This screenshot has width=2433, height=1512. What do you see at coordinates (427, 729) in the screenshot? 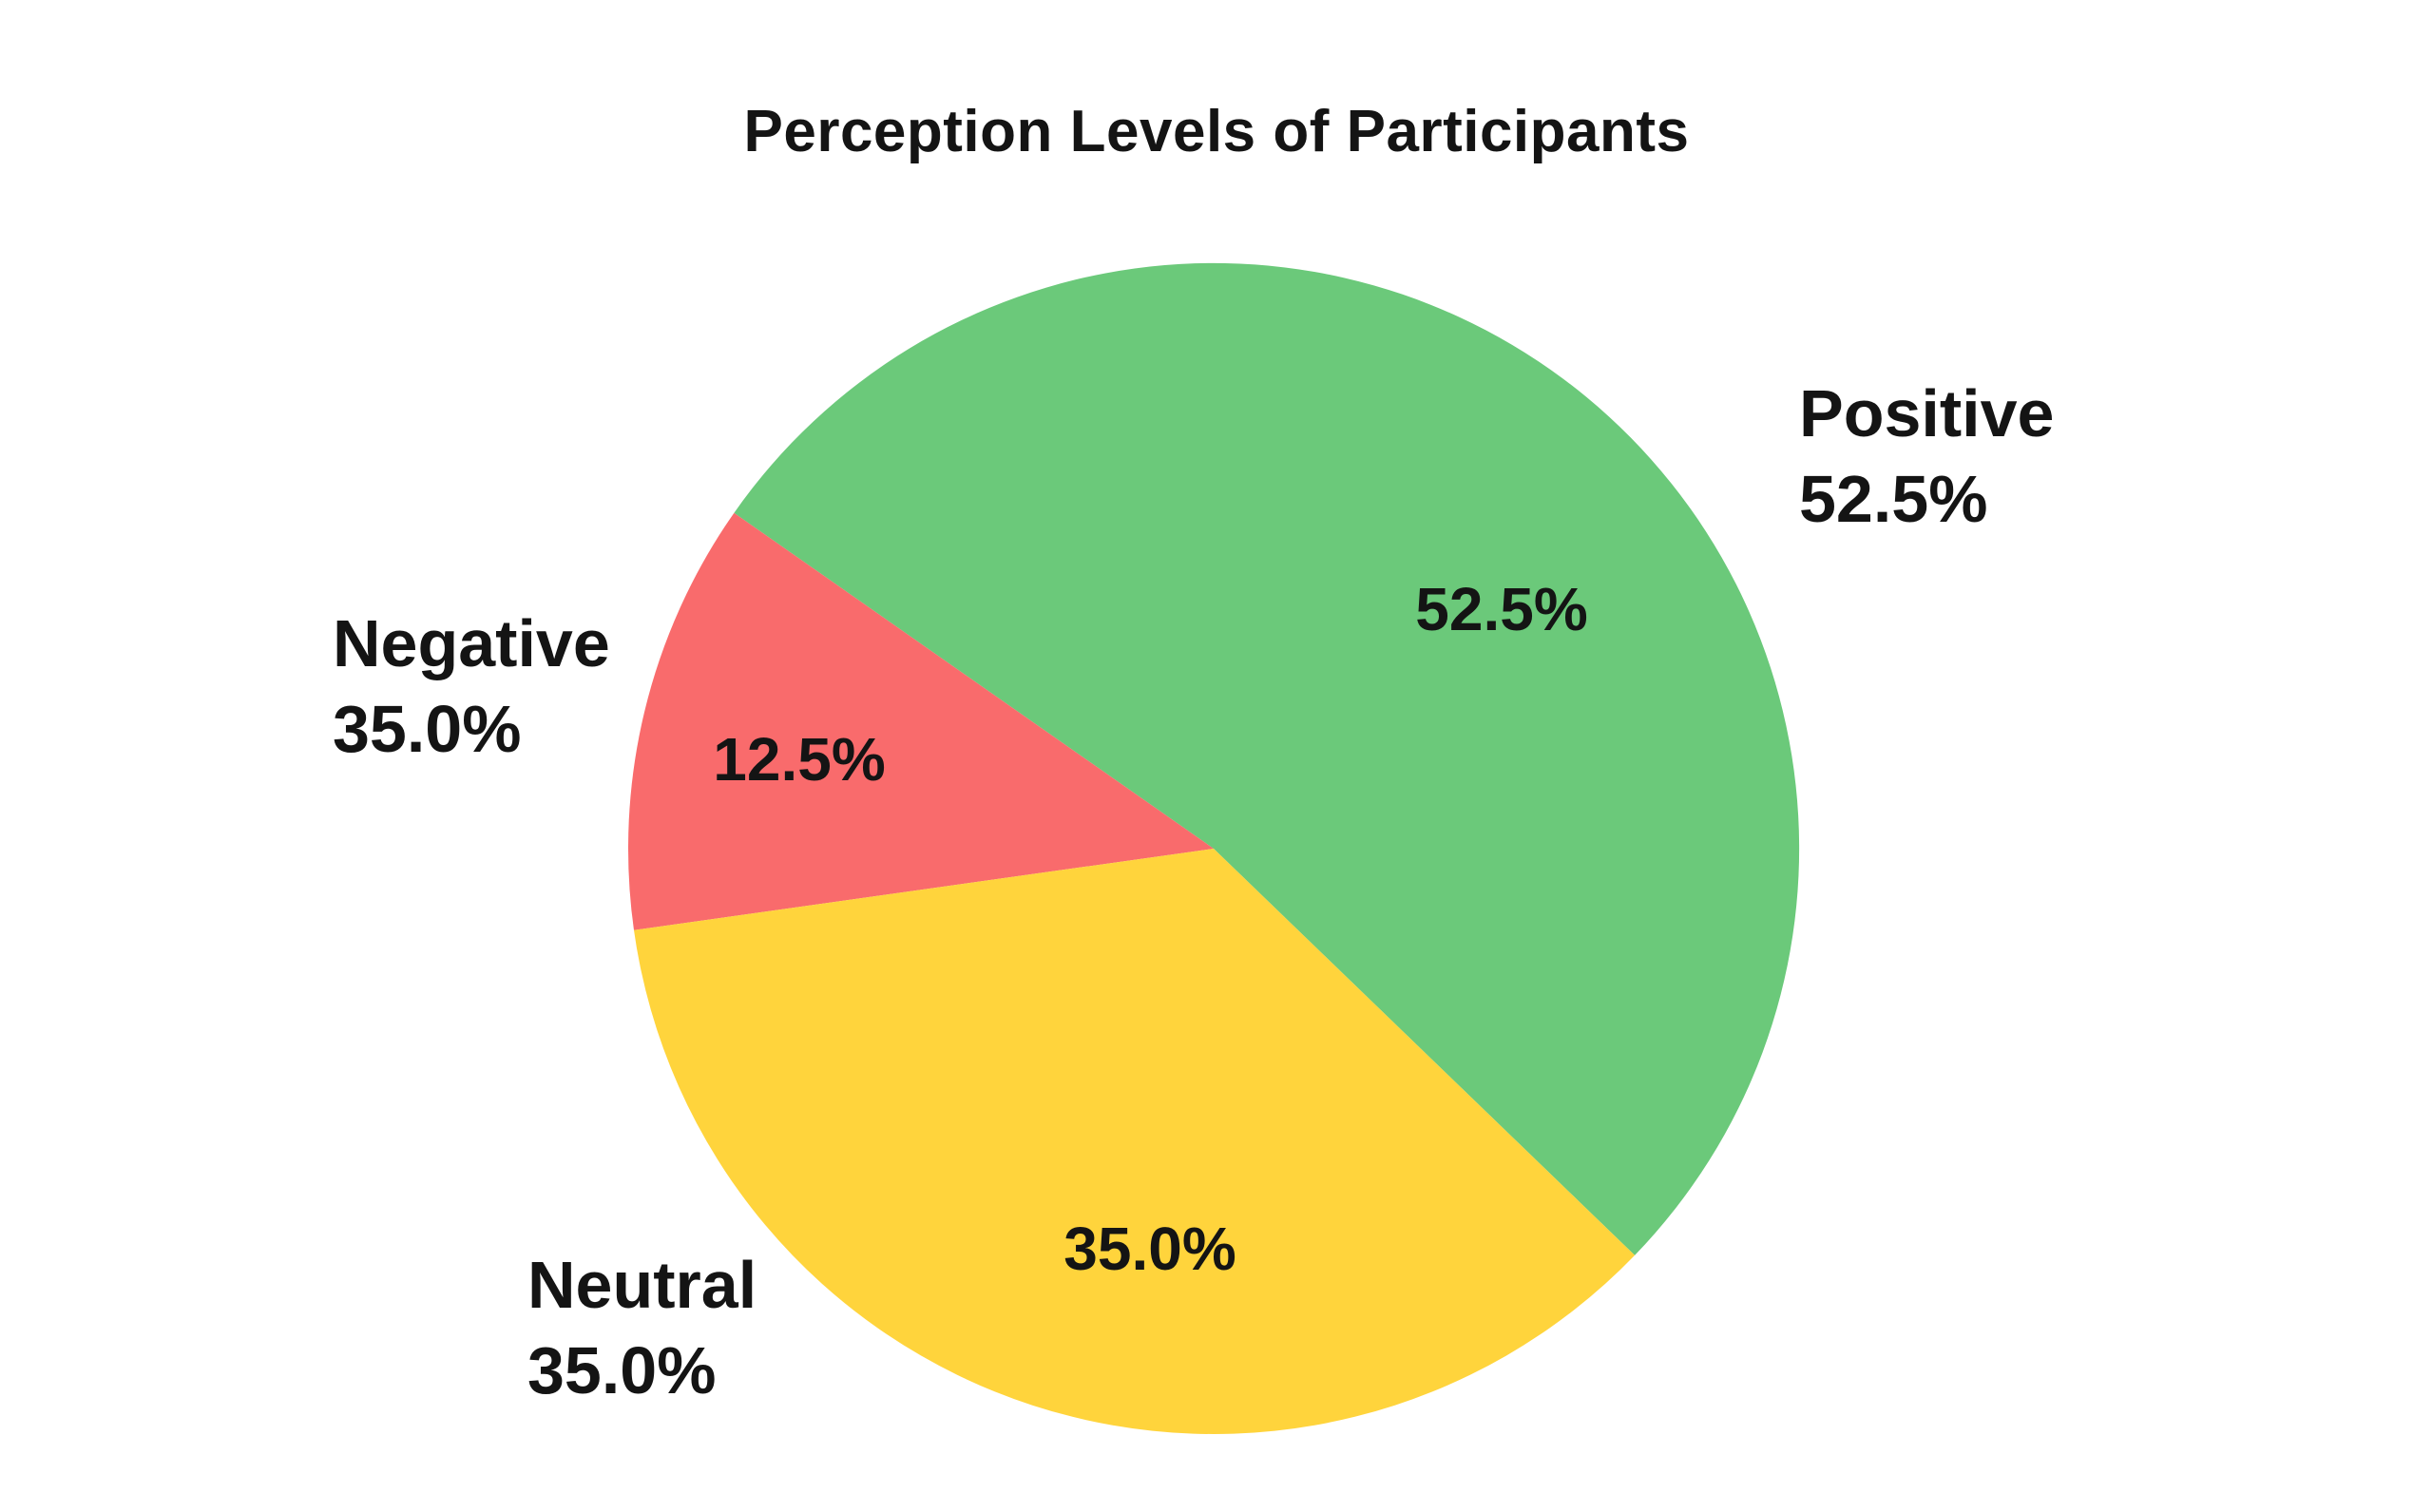
I see `callout-negative-value: 35.0%` at bounding box center [427, 729].